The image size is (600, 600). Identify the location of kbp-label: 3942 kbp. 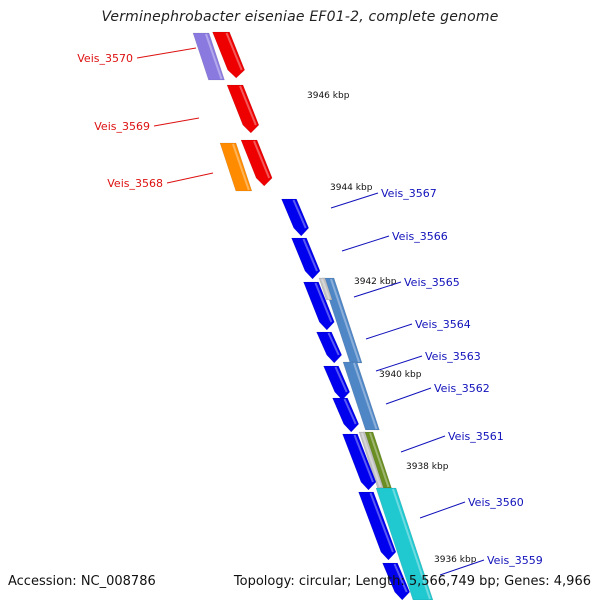
(375, 282).